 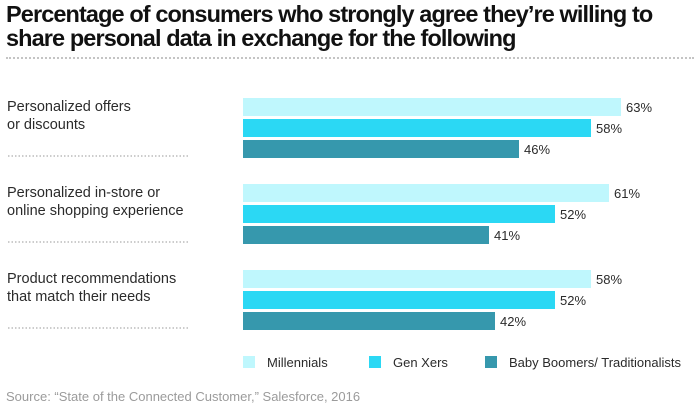 What do you see at coordinates (46, 125) in the screenshot?
I see `category-label-line: or discounts` at bounding box center [46, 125].